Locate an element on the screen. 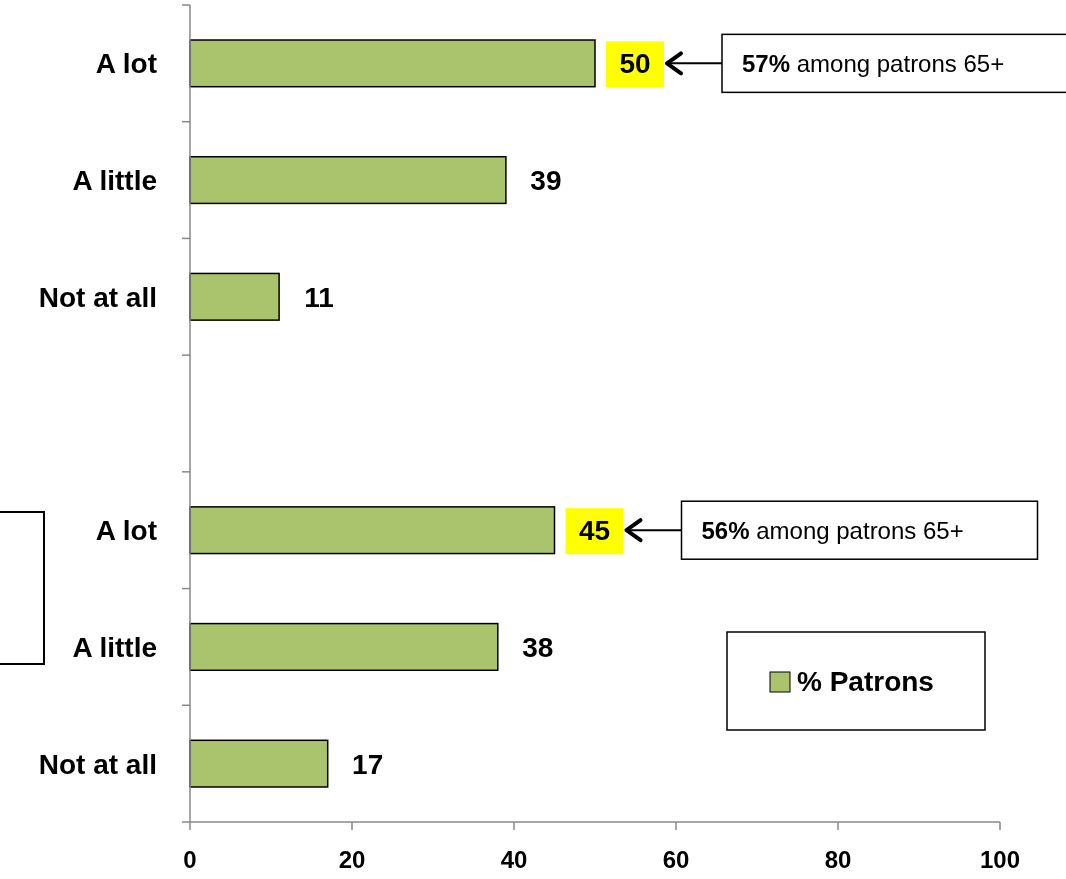 The image size is (1066, 879). annotation: 56% among patrons 65+ is located at coordinates (832, 531).